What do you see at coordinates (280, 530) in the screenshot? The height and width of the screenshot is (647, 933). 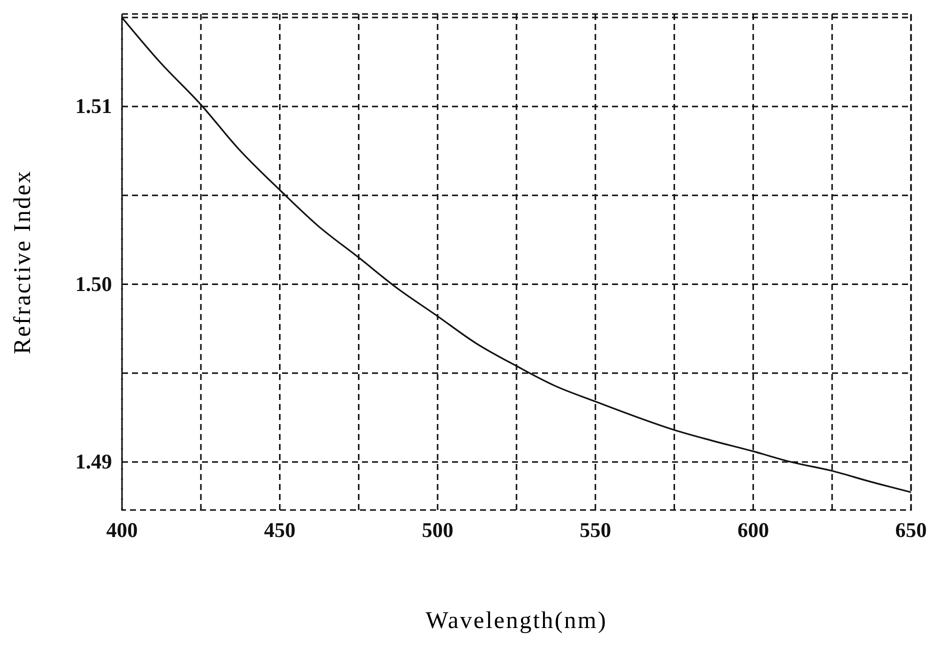 I see `x-tick-label: 450` at bounding box center [280, 530].